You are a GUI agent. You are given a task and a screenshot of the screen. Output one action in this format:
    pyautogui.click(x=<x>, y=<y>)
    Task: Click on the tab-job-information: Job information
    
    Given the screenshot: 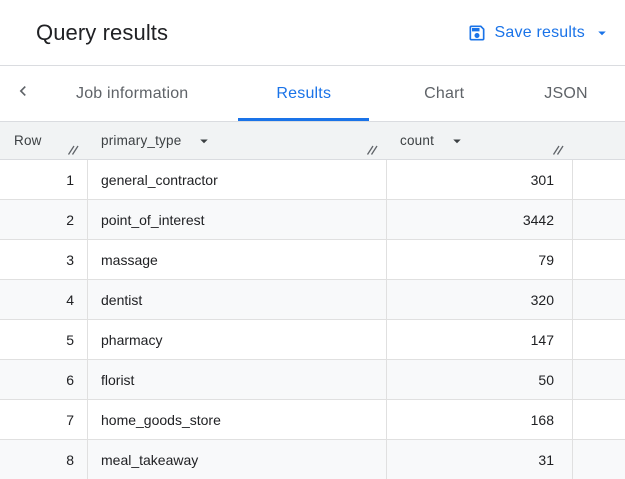 What is the action you would take?
    pyautogui.click(x=132, y=93)
    